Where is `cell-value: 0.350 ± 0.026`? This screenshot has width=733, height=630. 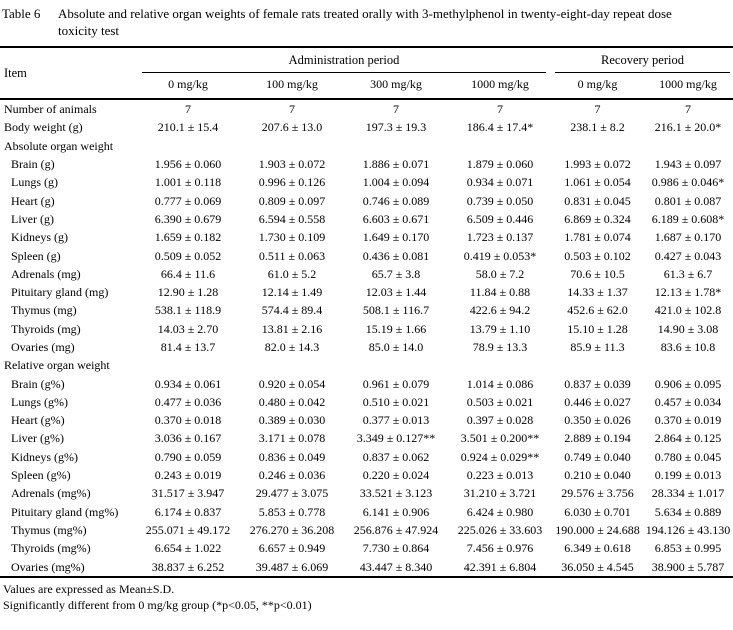 cell-value: 0.350 ± 0.026 is located at coordinates (597, 420).